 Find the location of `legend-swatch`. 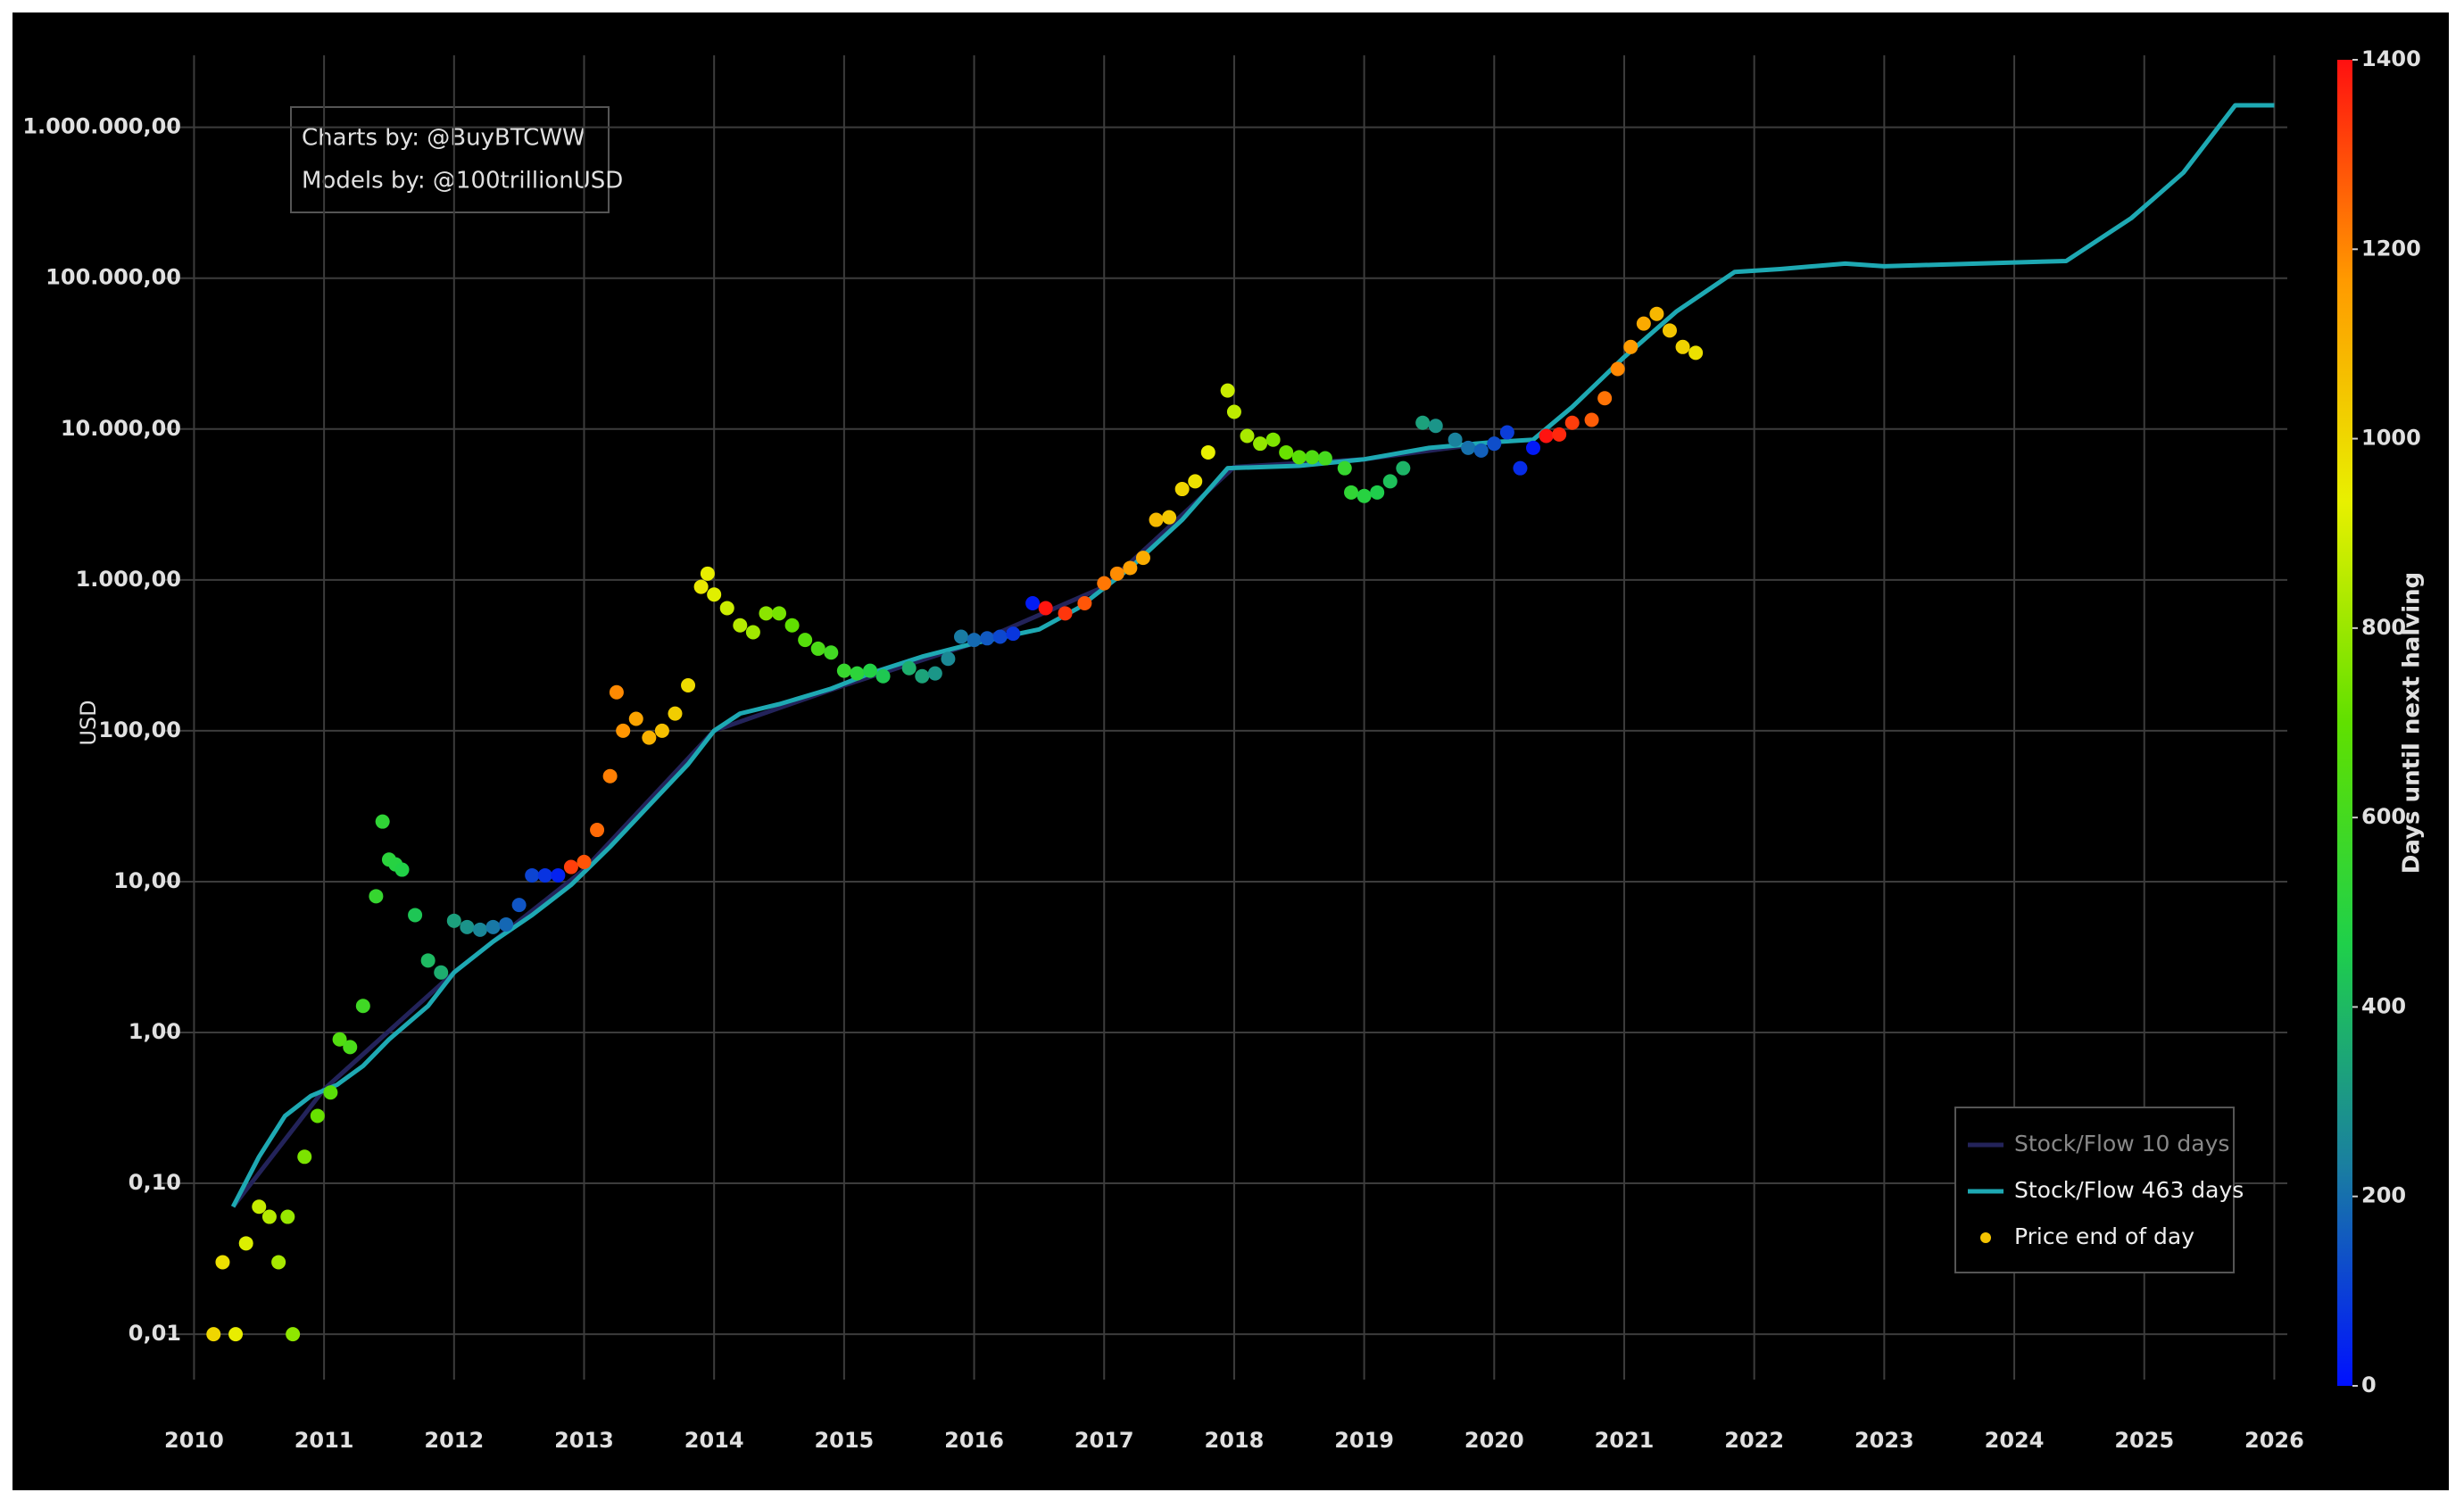

legend-swatch is located at coordinates (1985, 1237).